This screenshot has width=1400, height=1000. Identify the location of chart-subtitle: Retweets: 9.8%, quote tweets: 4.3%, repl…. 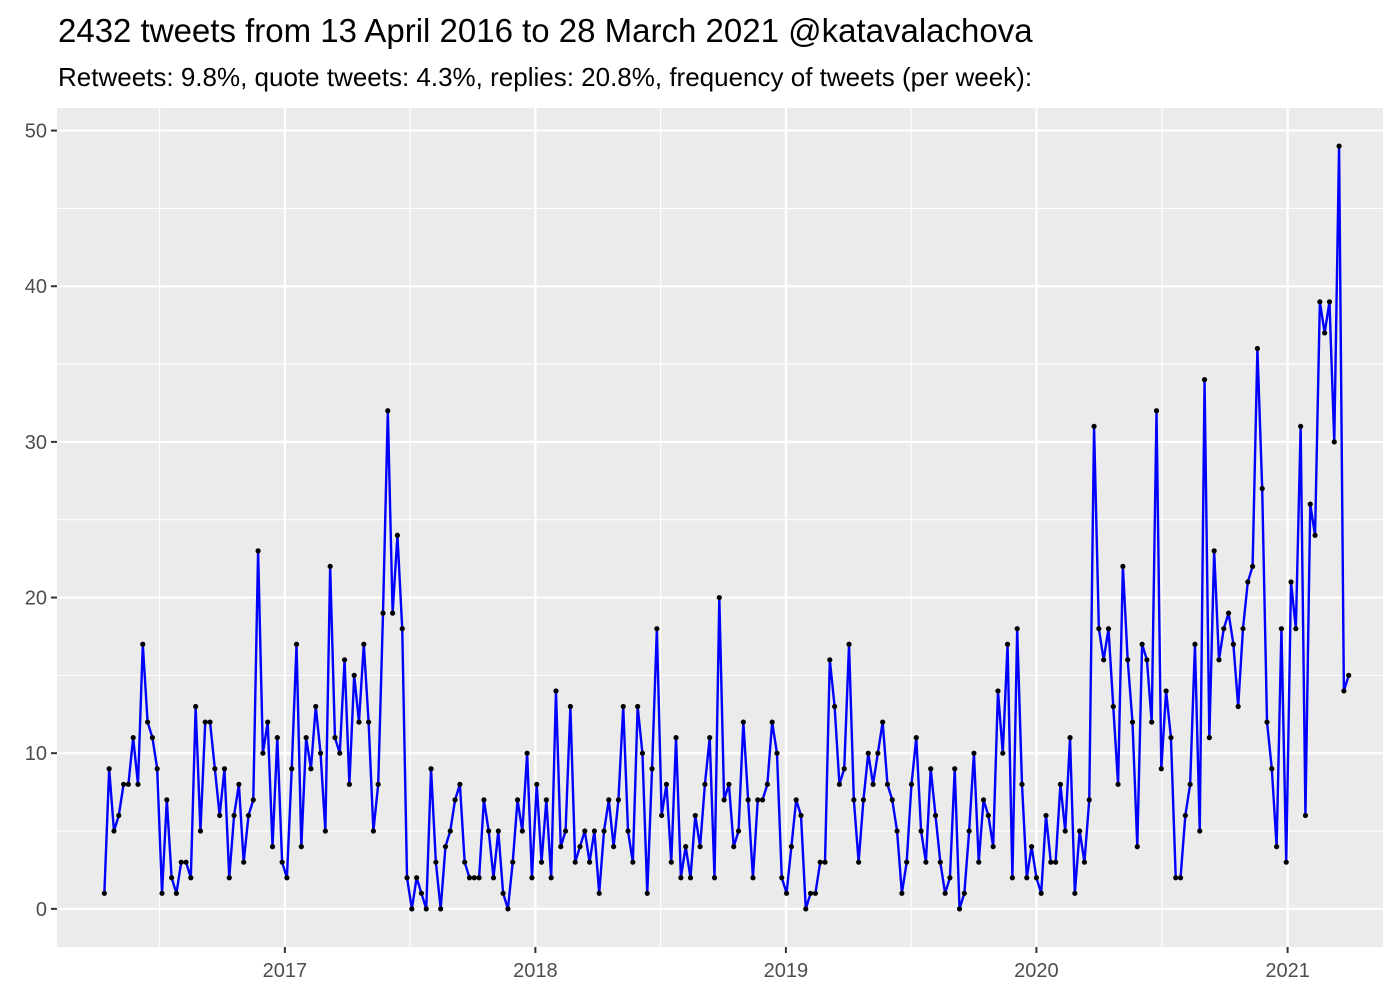
(545, 77).